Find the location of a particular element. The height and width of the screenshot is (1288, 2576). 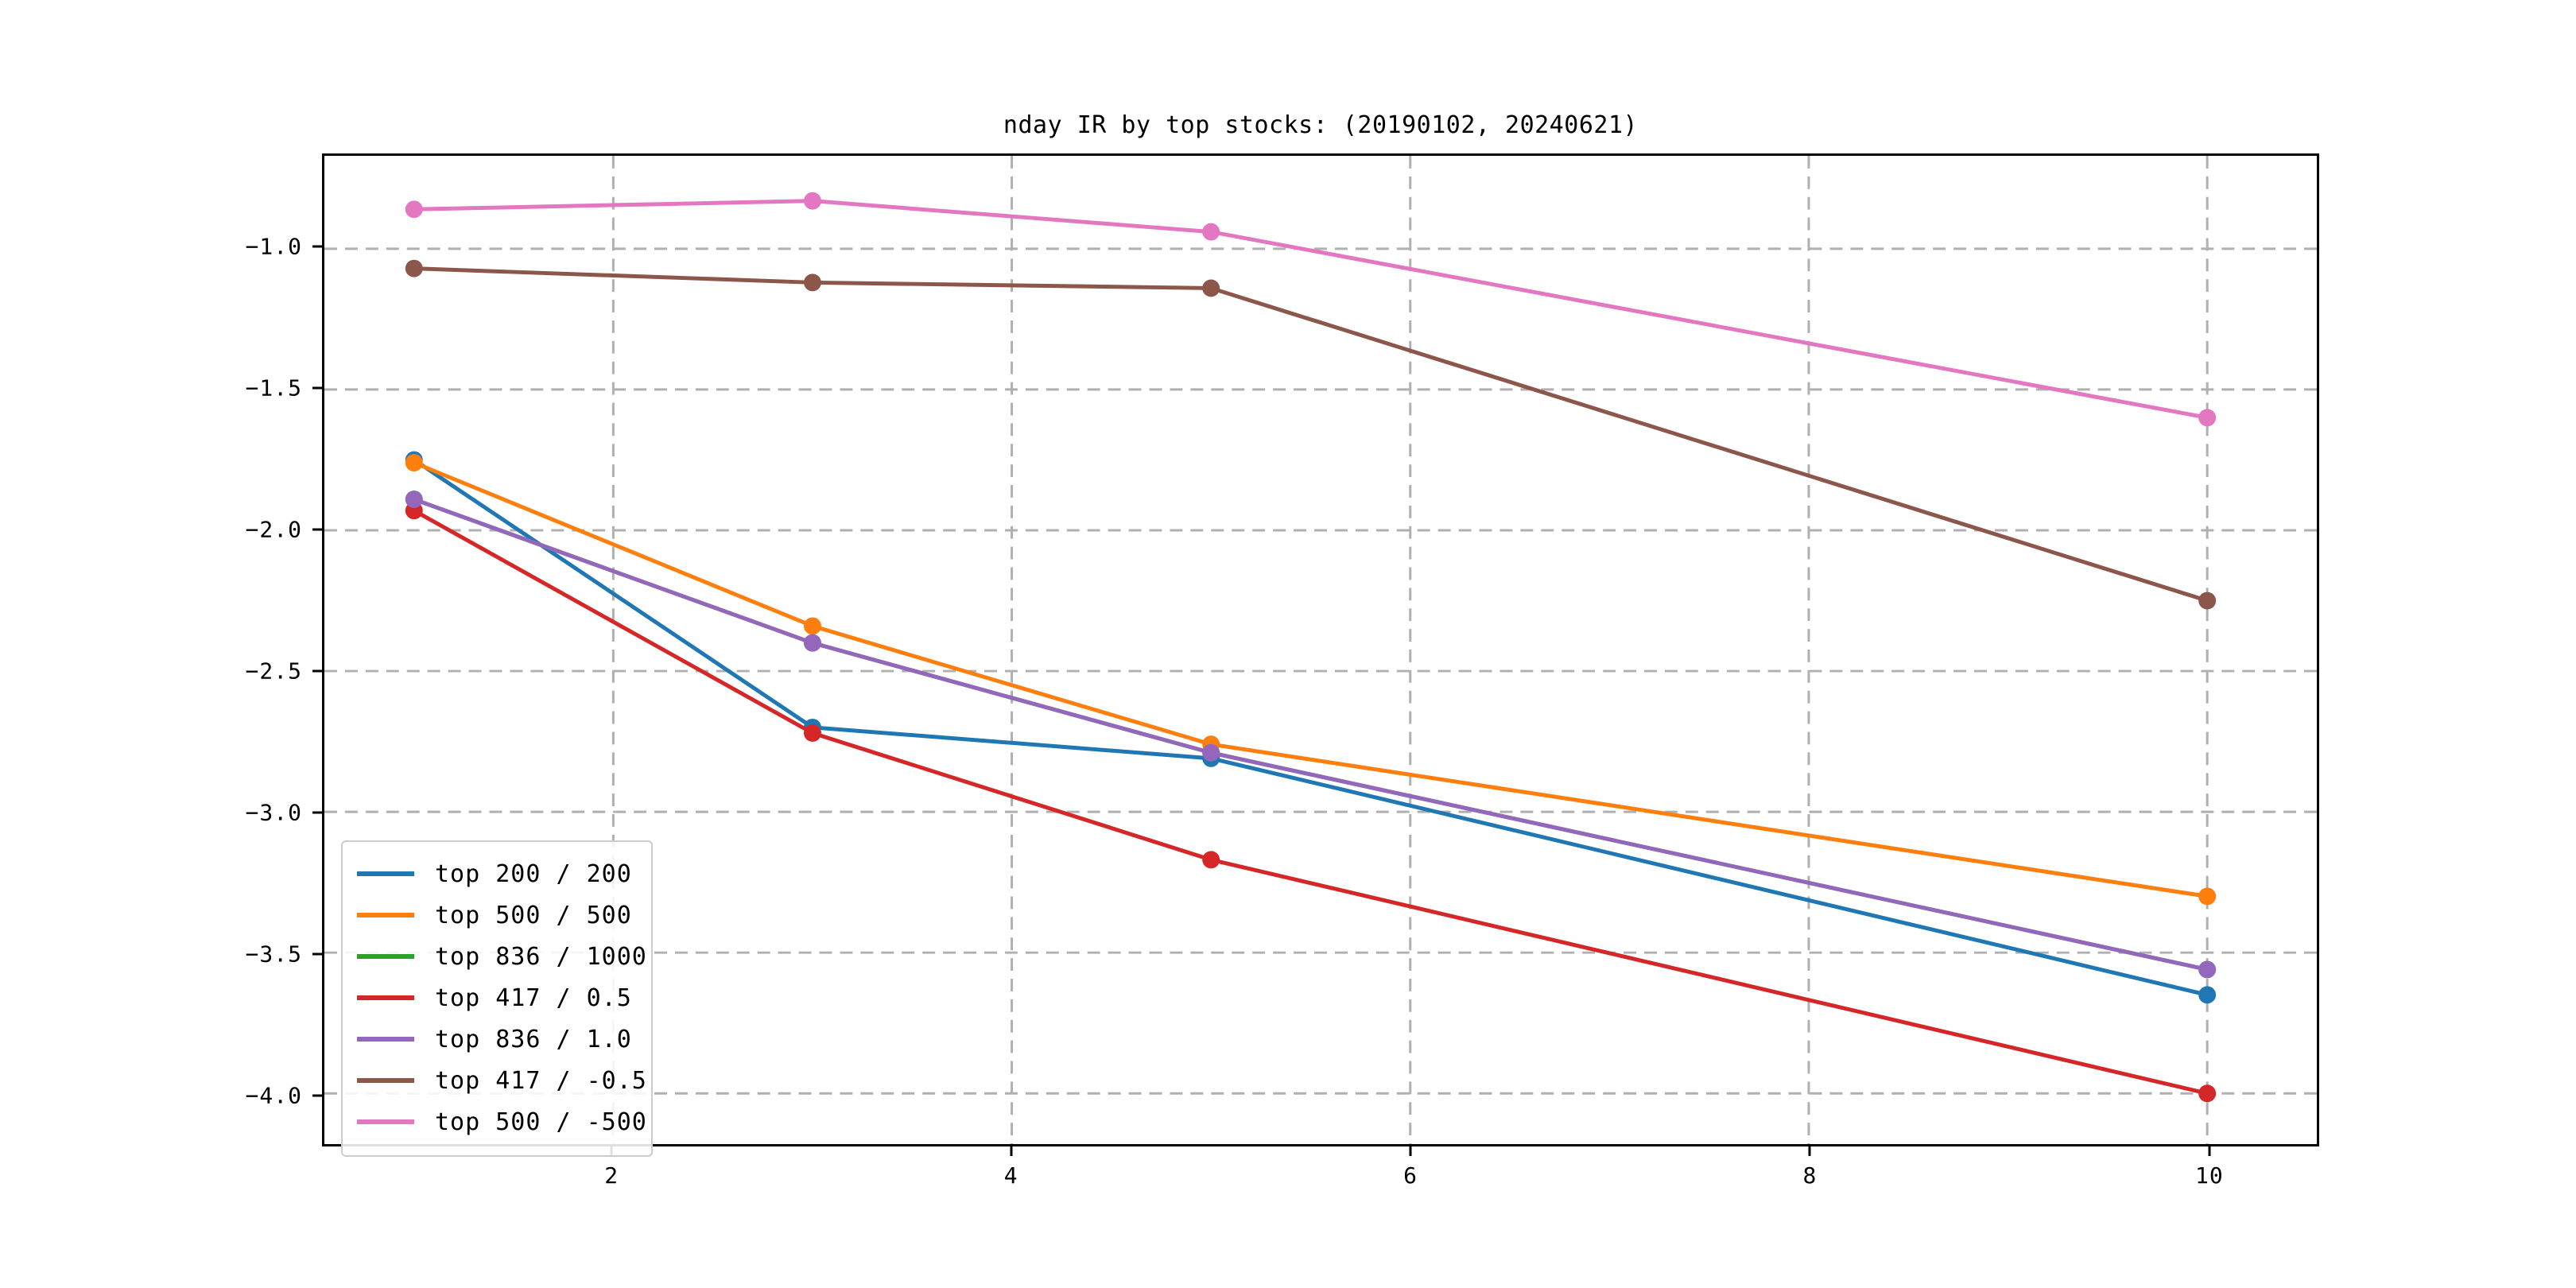

legend-item-label: top 836 / 1000 is located at coordinates (541, 957).